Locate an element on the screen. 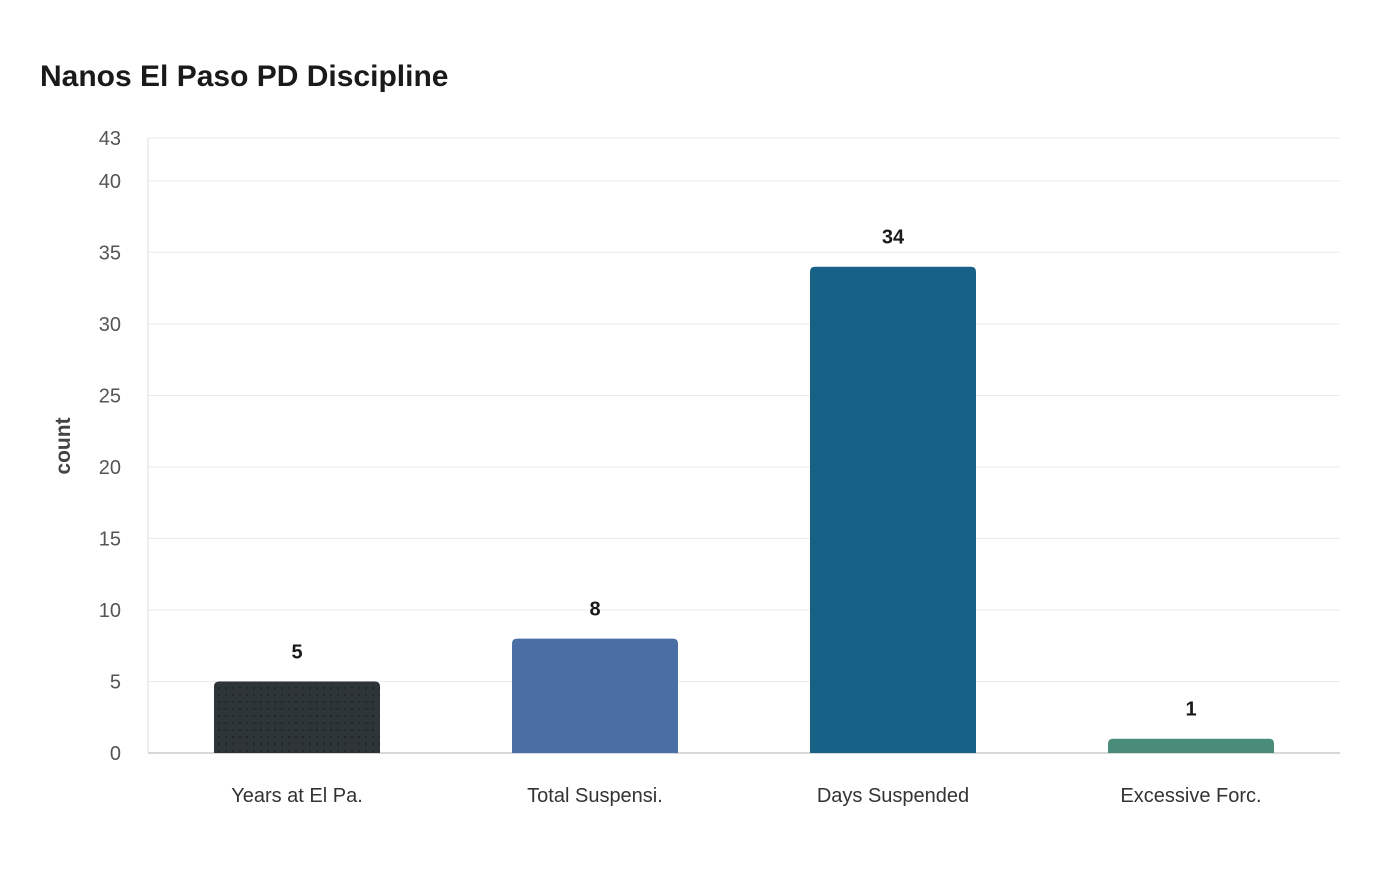 Image resolution: width=1400 pixels, height=880 pixels. x-tick-label: Excessive Forc. is located at coordinates (1190, 796).